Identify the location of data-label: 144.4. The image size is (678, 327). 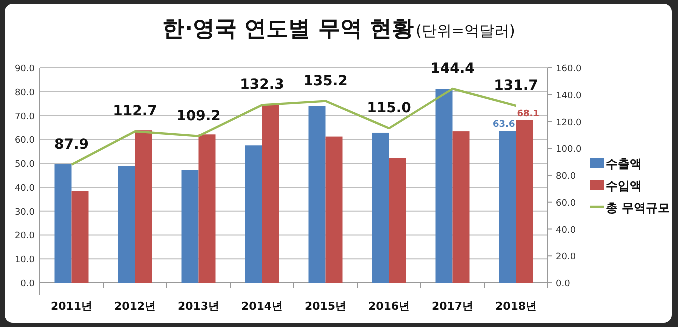
(453, 68).